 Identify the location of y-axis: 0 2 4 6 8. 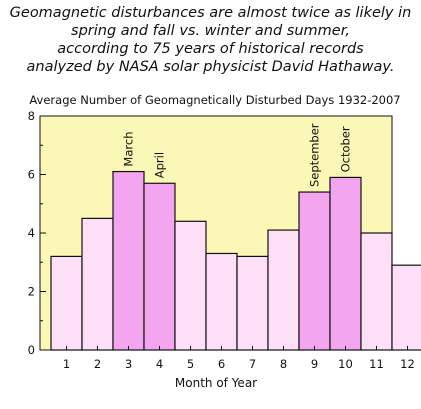
(37, 233).